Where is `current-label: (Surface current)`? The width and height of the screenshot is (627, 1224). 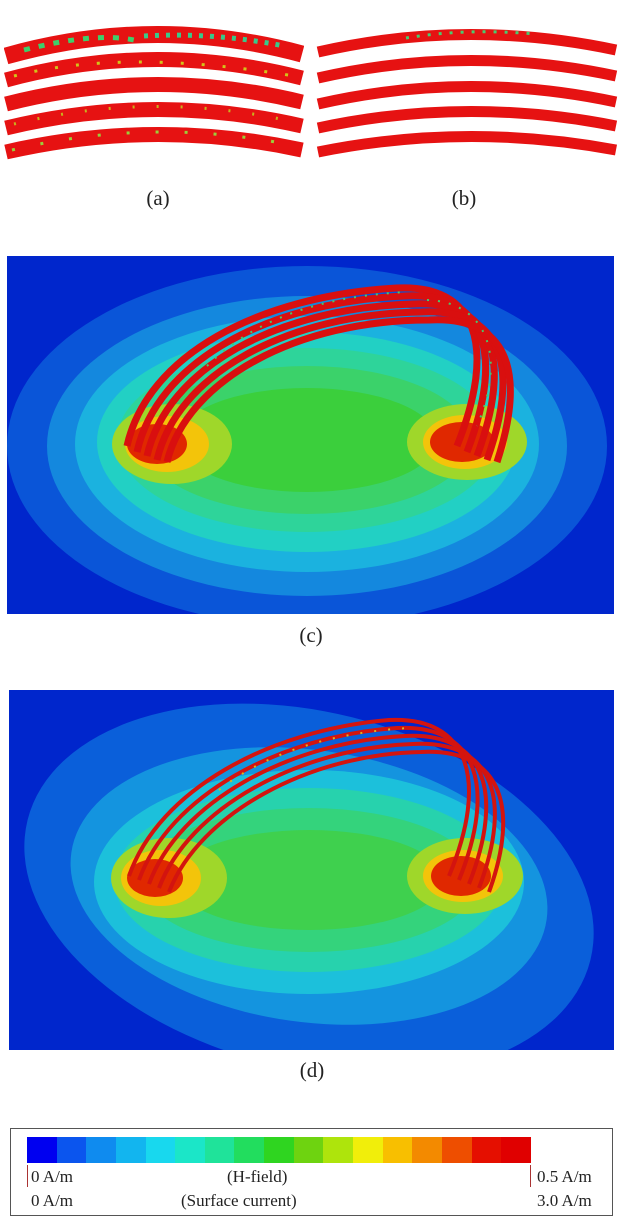
current-label: (Surface current) is located at coordinates (239, 1200).